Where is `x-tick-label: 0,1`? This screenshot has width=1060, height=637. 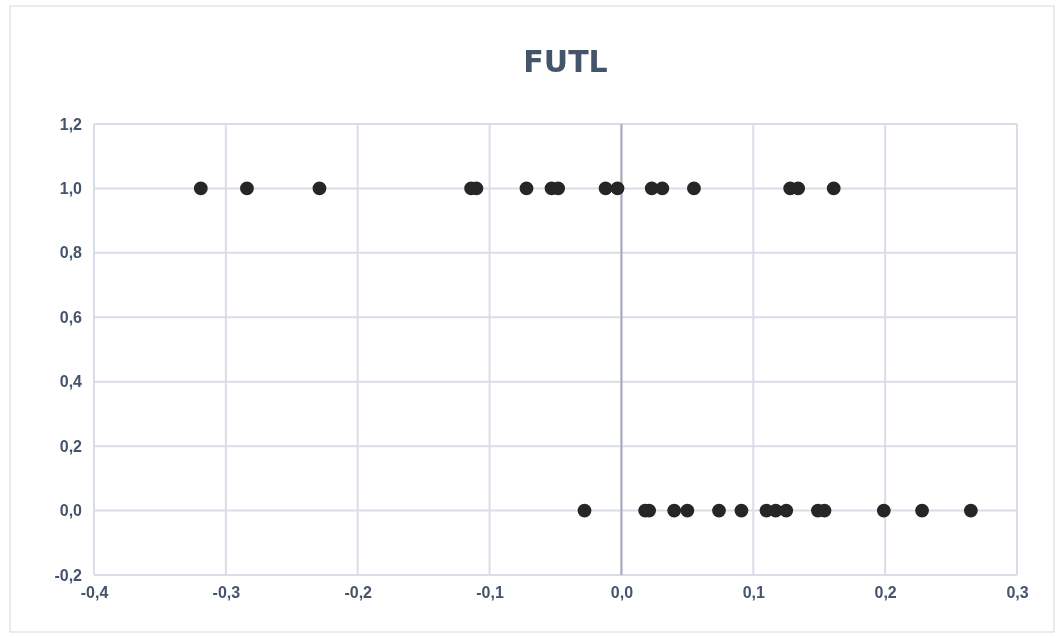
x-tick-label: 0,1 is located at coordinates (753, 593).